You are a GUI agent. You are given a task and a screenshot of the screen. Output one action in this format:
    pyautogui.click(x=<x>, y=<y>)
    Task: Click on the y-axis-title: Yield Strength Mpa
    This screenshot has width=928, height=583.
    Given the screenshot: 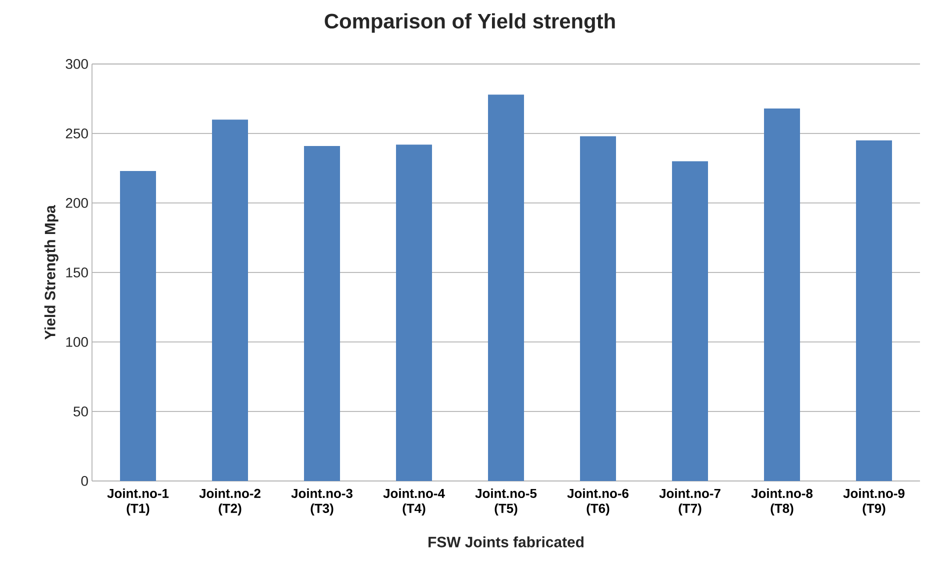 What is the action you would take?
    pyautogui.click(x=51, y=272)
    